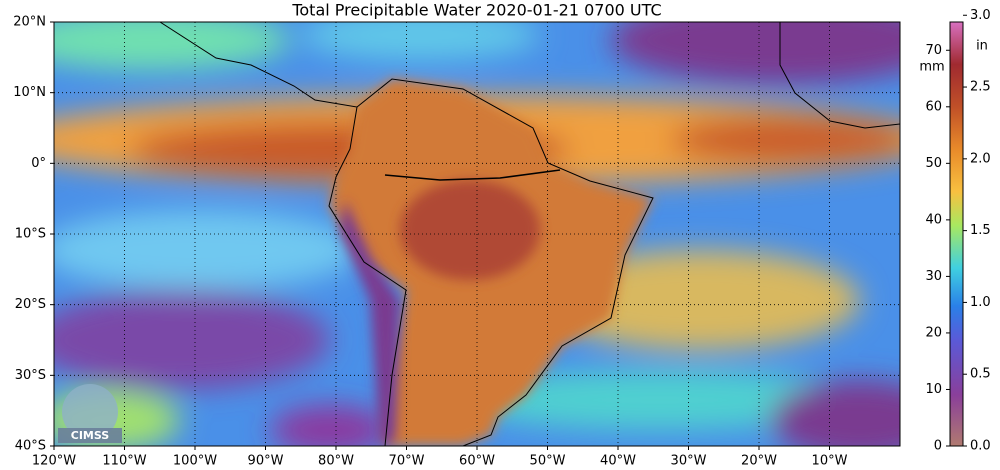 Image resolution: width=1000 pixels, height=470 pixels. Describe the element at coordinates (472, 175) in the screenshot. I see `river` at that location.